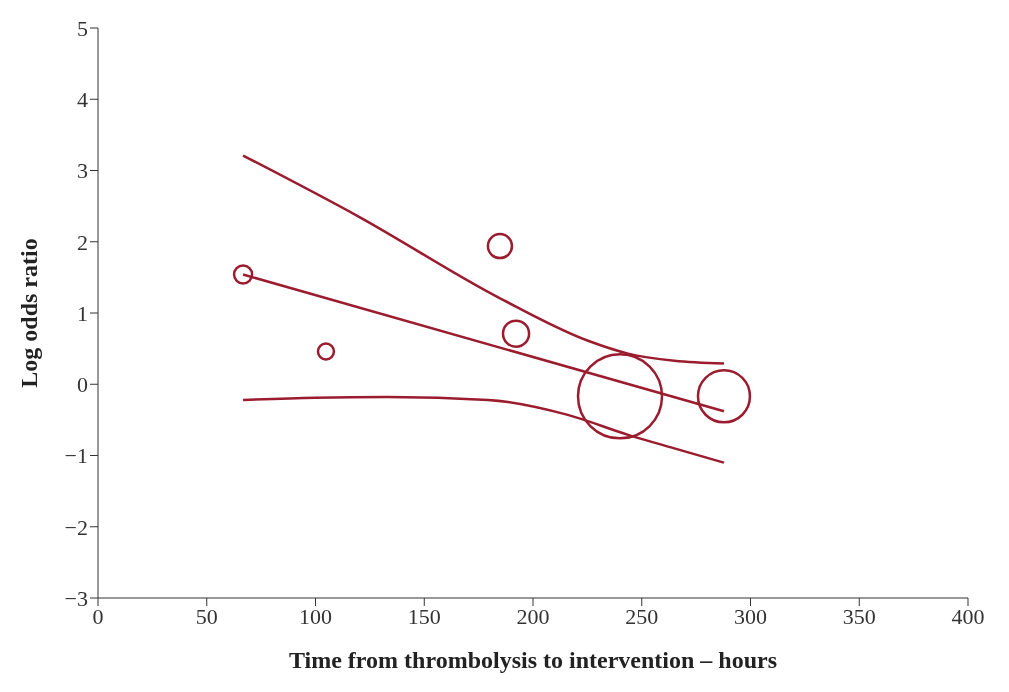  Describe the element at coordinates (750, 616) in the screenshot. I see `x-tick-label: 300` at that location.